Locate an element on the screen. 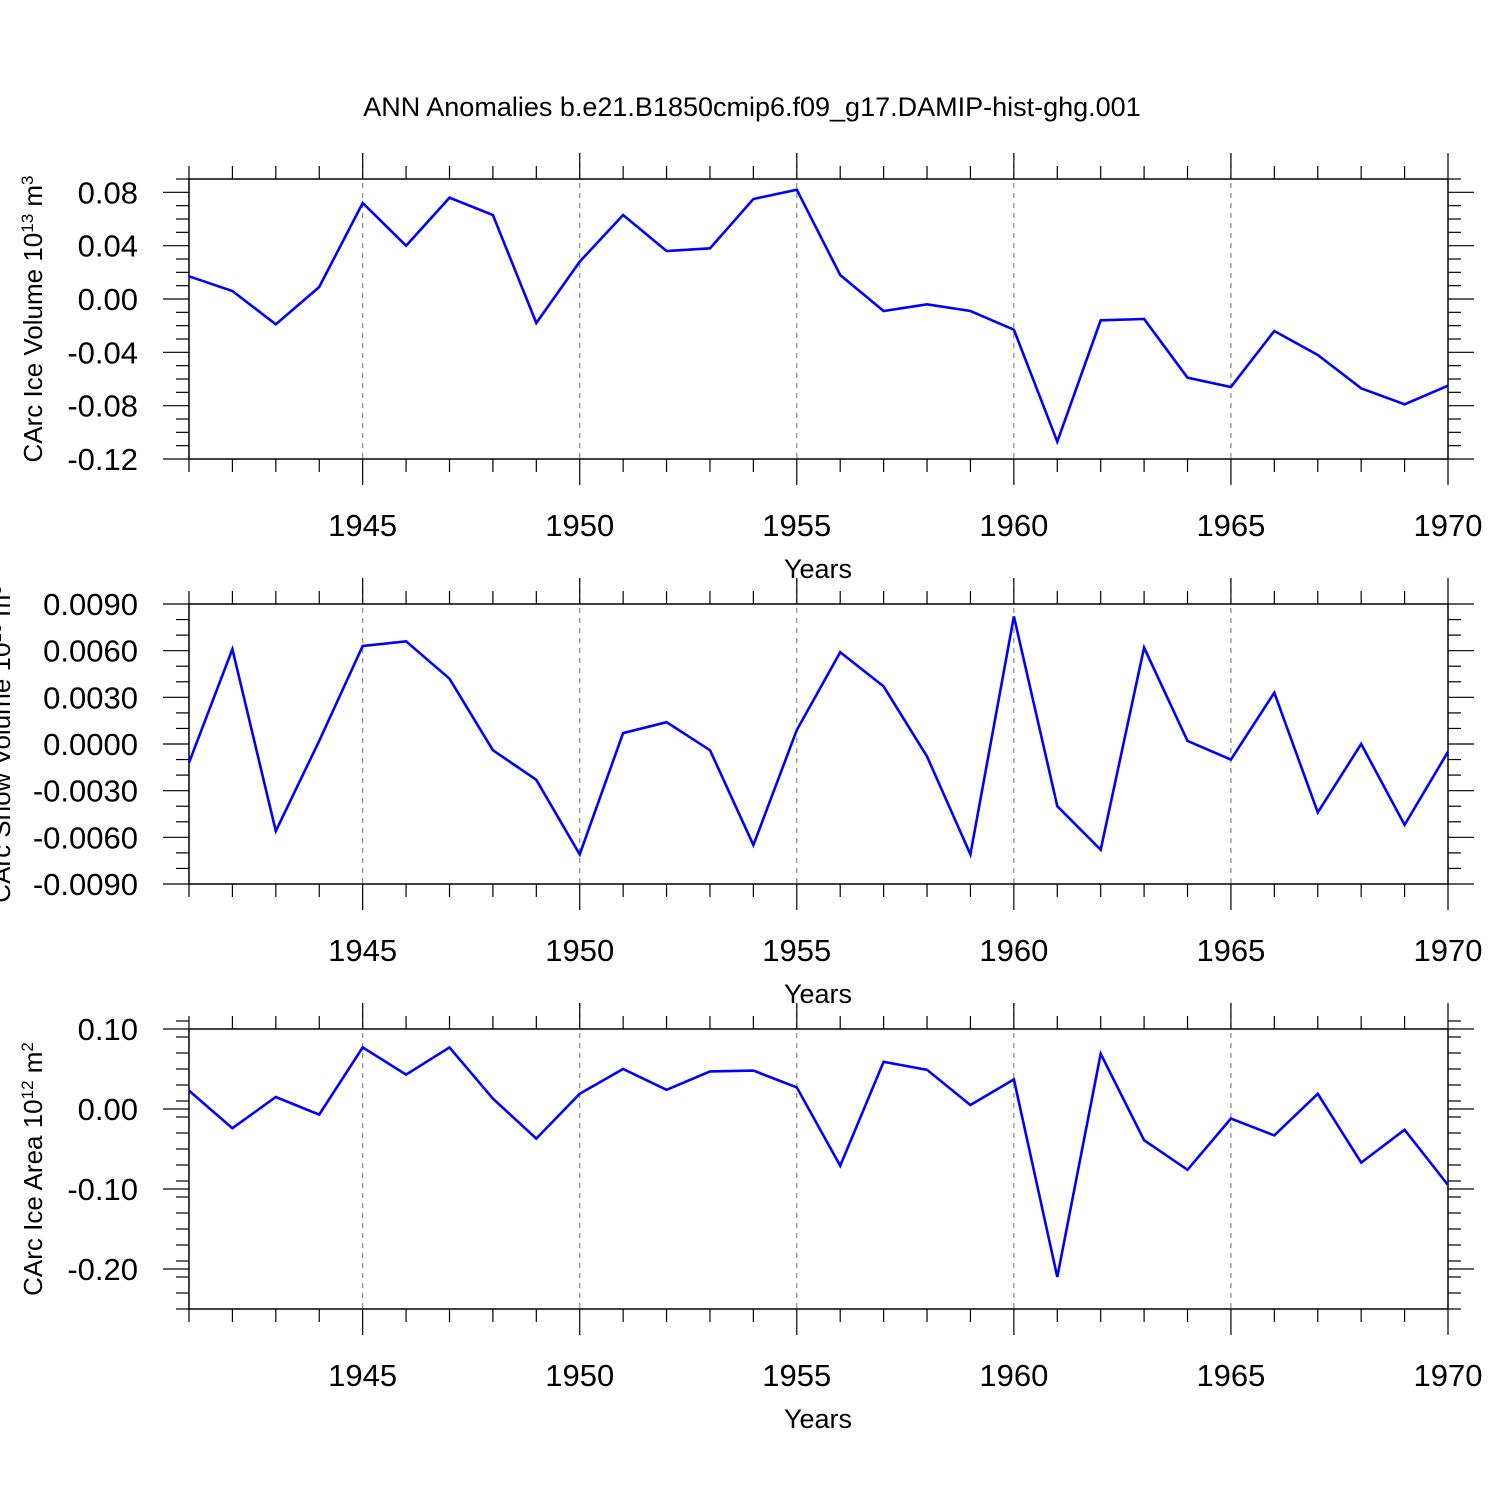 The height and width of the screenshot is (1500, 1500). panel-snow-volume-xtick-label: 1945 is located at coordinates (362, 950).